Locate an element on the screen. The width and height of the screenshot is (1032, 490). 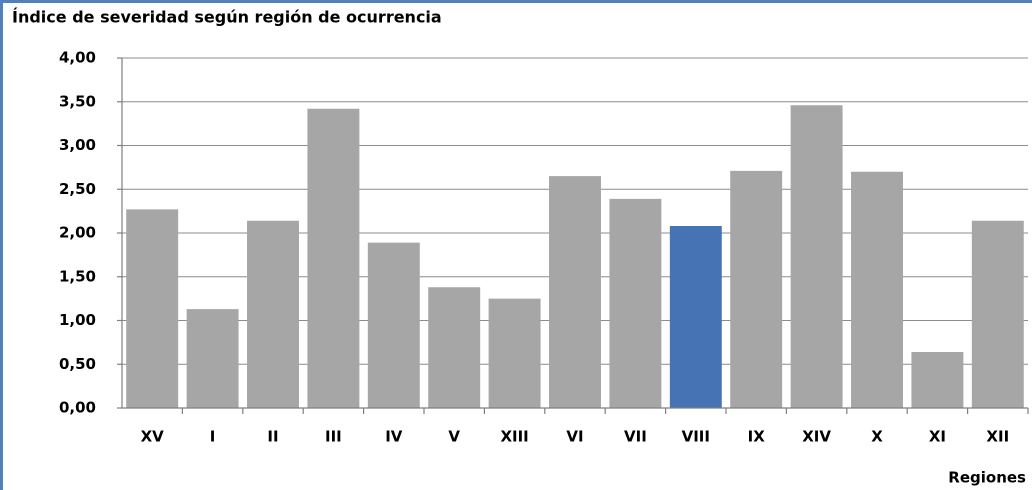
y-tick-label: 0,50 is located at coordinates (77, 364).